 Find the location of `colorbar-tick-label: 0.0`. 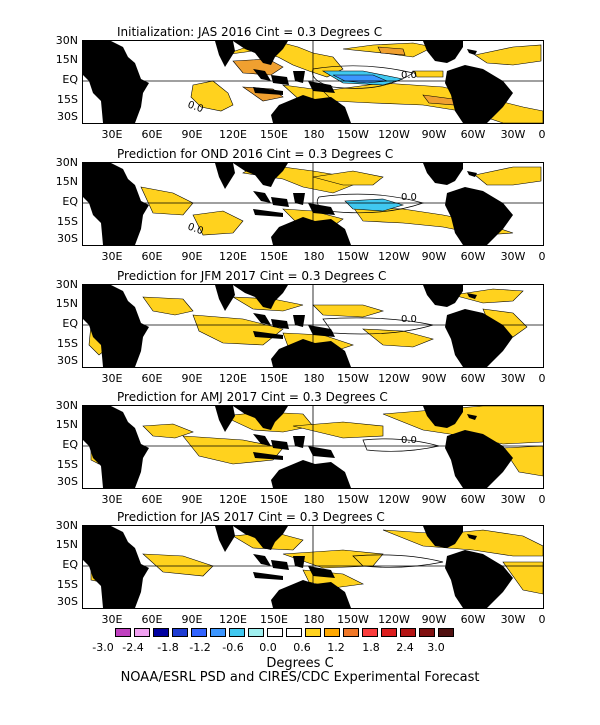

colorbar-tick-label: 0.0 is located at coordinates (268, 647).